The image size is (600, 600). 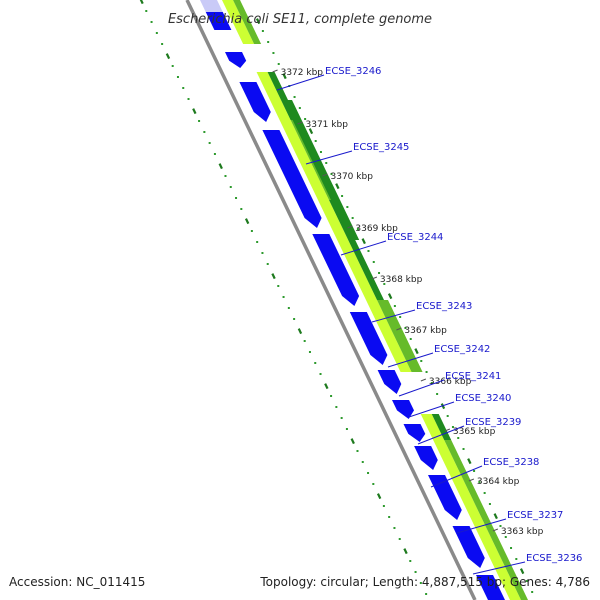 I want to click on gene-label: ECSE_3243, so click(x=444, y=306).